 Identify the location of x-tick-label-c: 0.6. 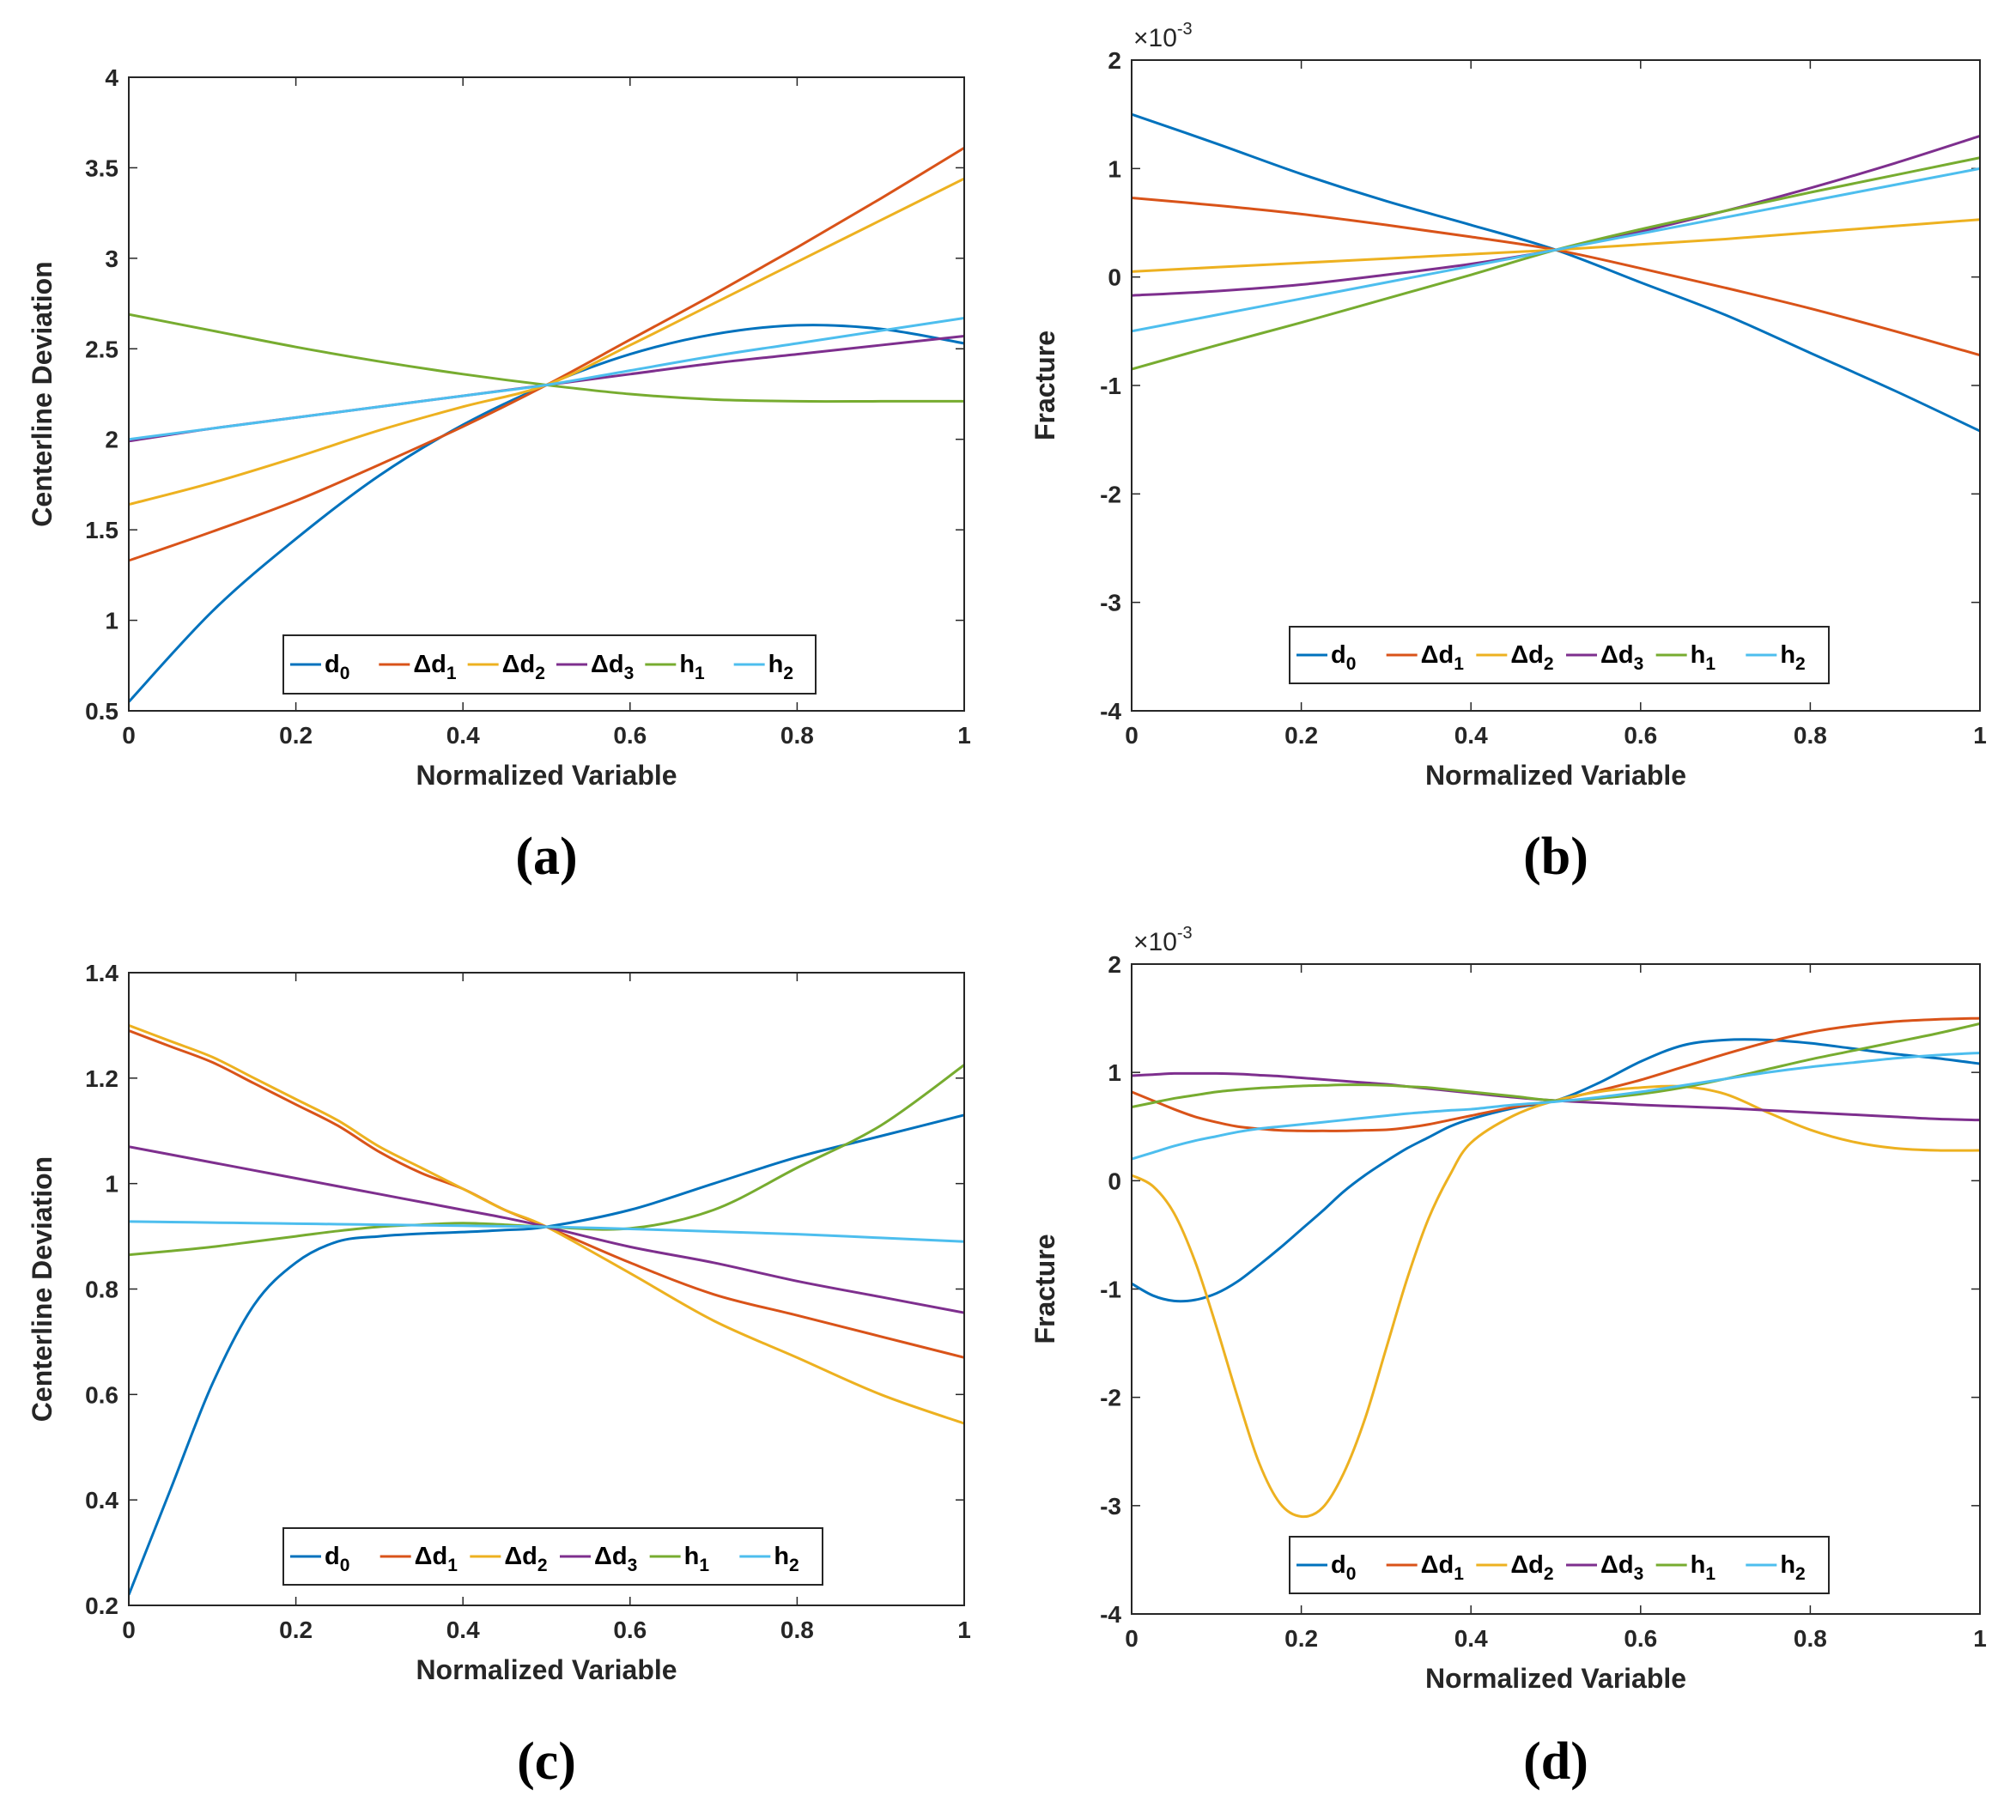
(630, 1630).